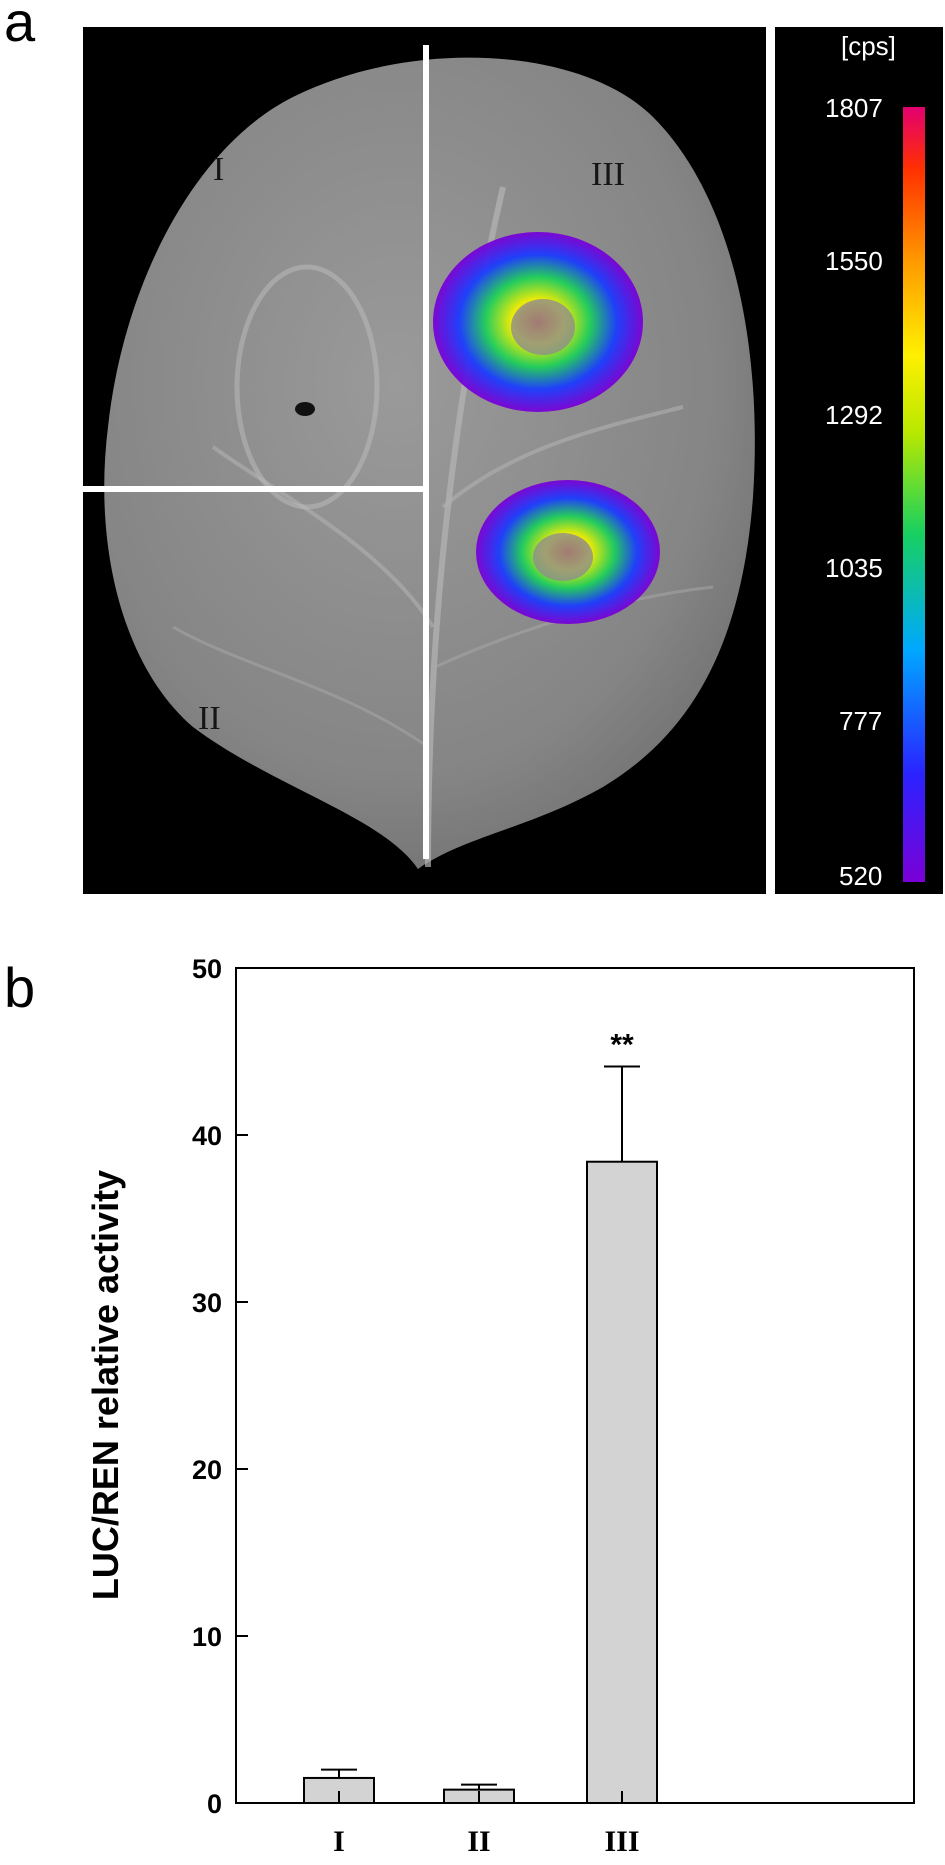 The height and width of the screenshot is (1865, 945). I want to click on colorbar-unit: [cps], so click(868, 46).